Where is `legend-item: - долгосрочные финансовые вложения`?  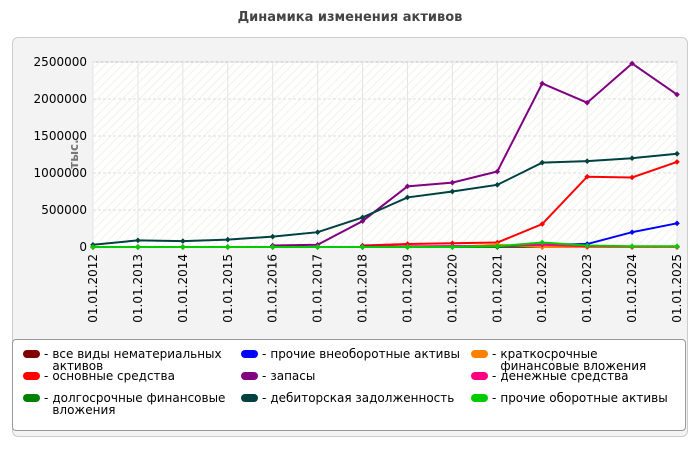 legend-item: - долгосрочные финансовые вложения is located at coordinates (125, 404).